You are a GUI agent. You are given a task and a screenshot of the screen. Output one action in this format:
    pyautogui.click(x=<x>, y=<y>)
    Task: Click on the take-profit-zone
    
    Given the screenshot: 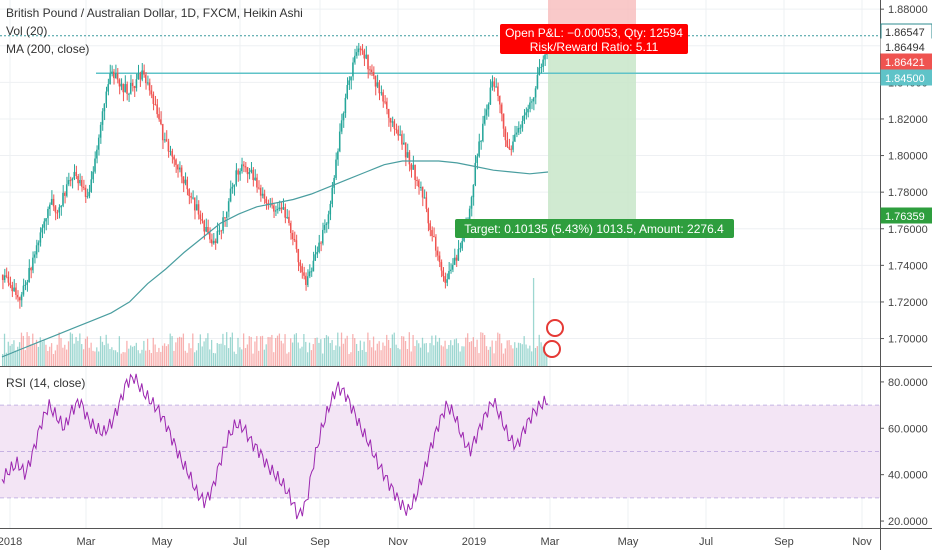 What is the action you would take?
    pyautogui.click(x=592, y=130)
    